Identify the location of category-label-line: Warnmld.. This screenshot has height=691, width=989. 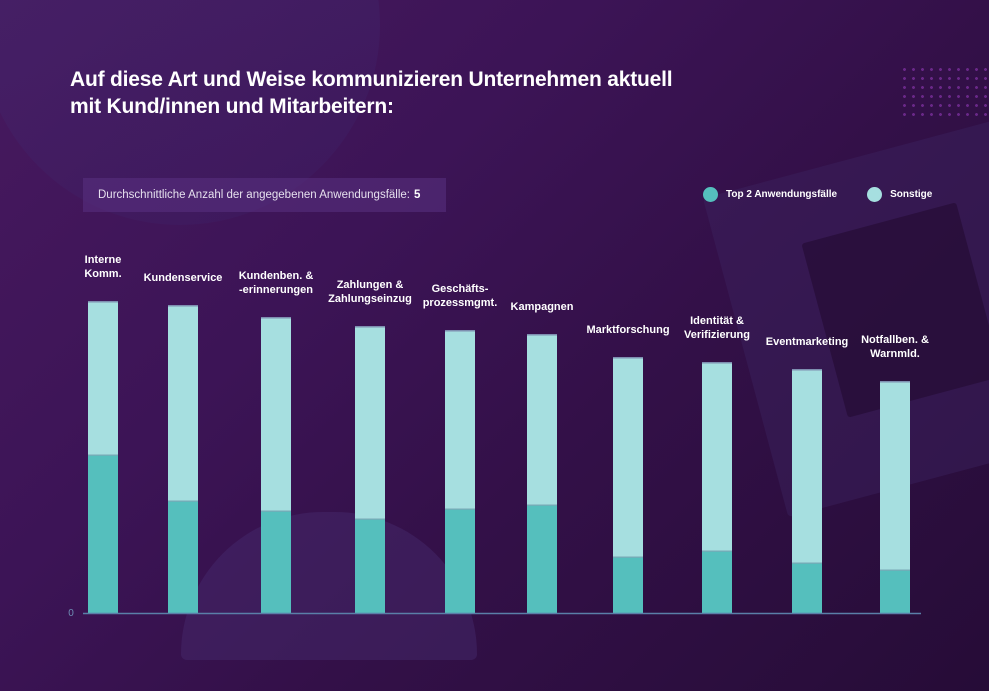
(895, 354).